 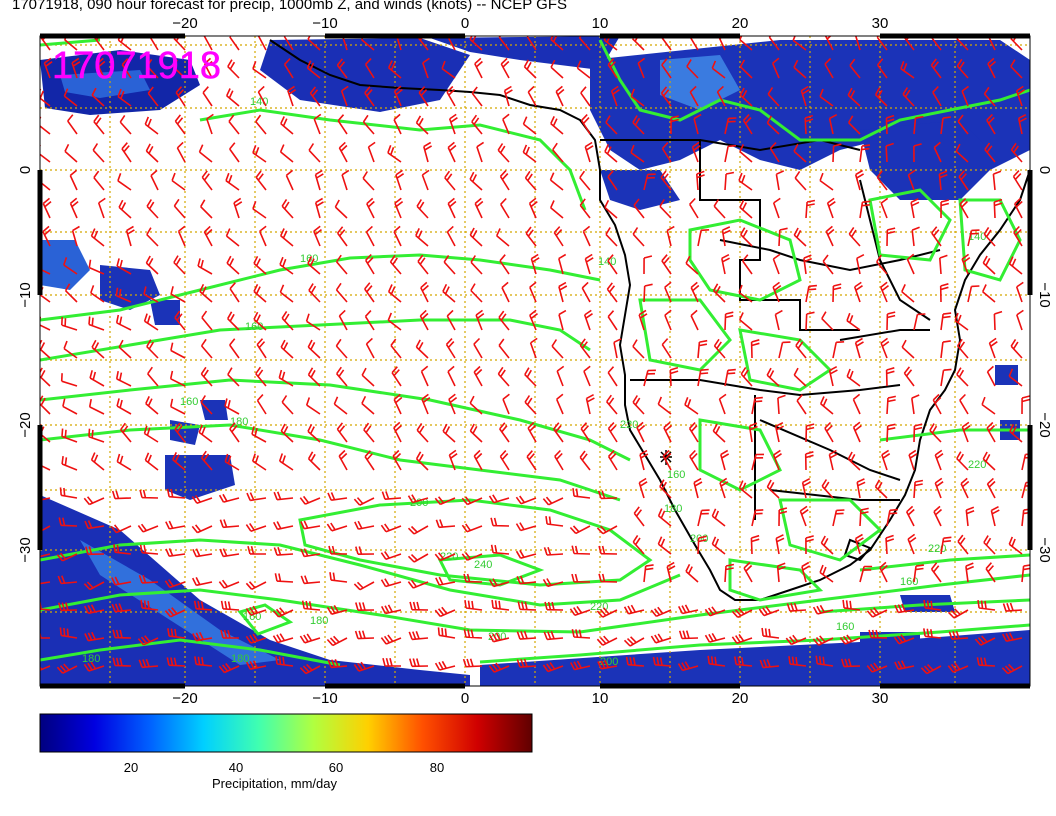 I want to click on contour-label: 240, so click(x=483, y=565).